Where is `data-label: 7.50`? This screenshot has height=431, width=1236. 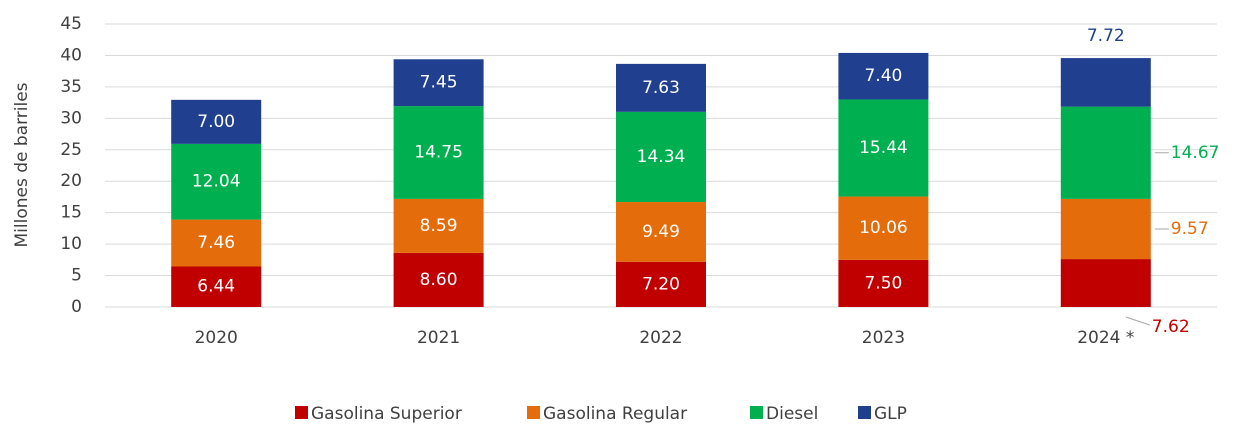 data-label: 7.50 is located at coordinates (883, 283).